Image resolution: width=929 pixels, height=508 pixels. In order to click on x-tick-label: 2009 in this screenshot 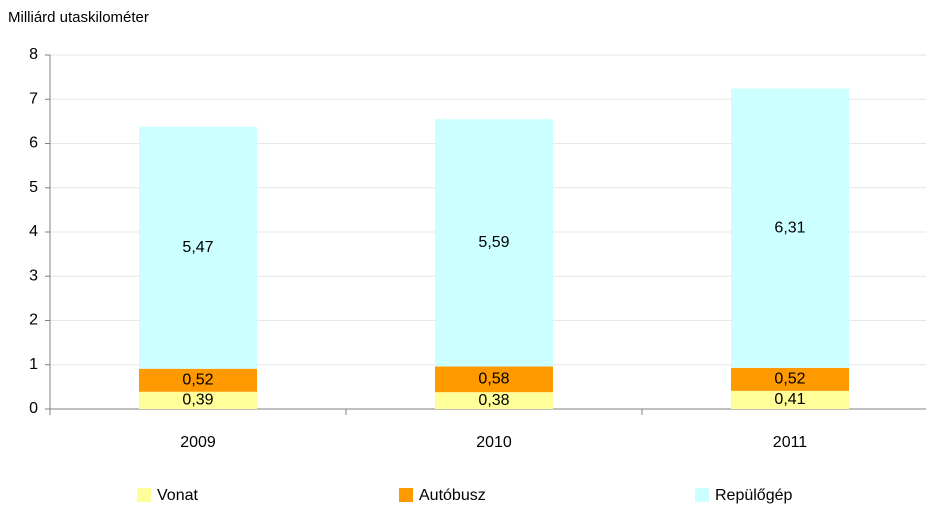, I will do `click(198, 442)`.